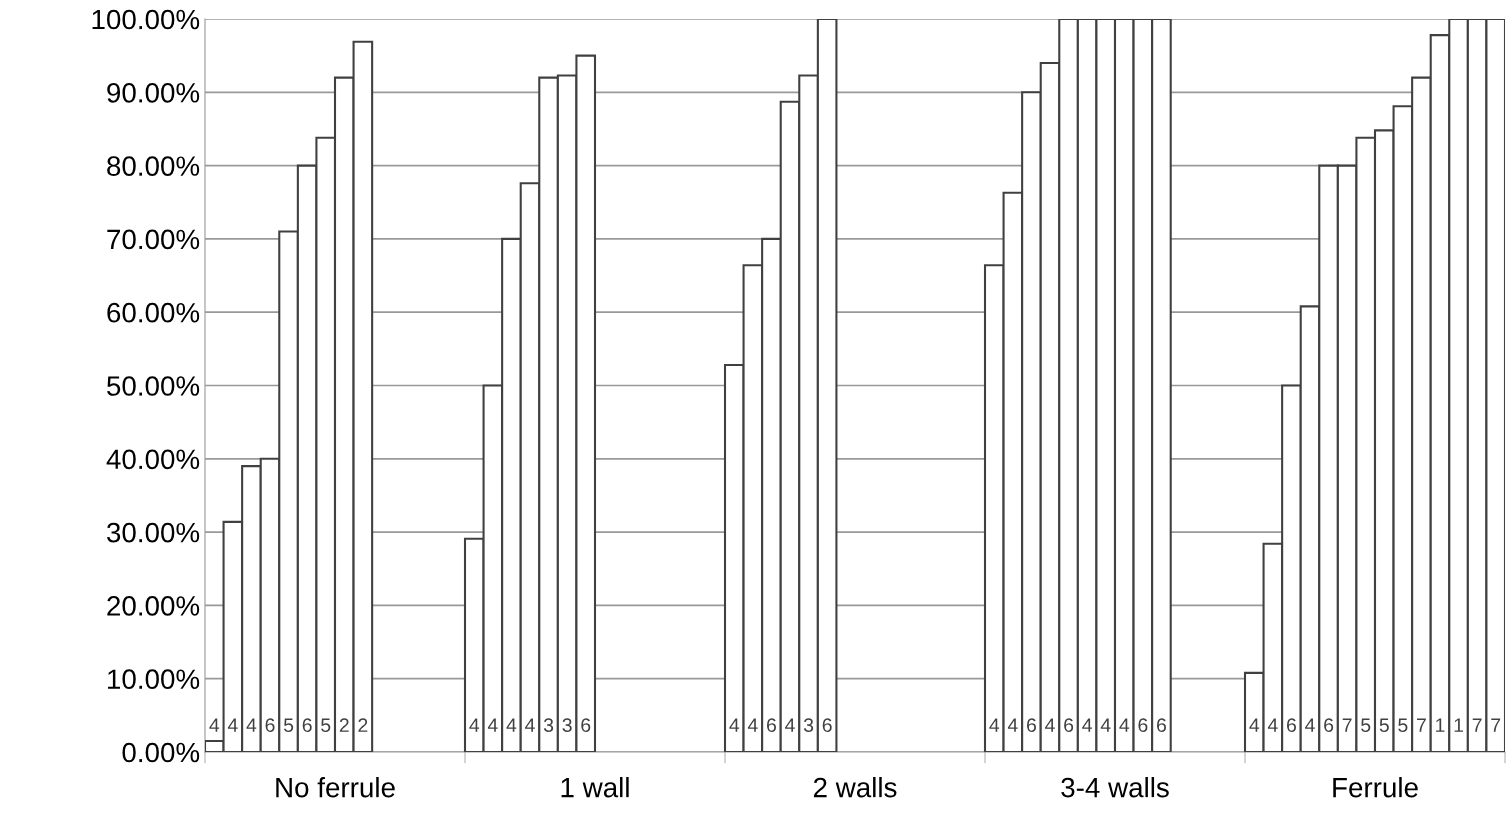 This screenshot has height=831, width=1510. What do you see at coordinates (154, 679) in the screenshot?
I see `y-tick-label: 10.00%` at bounding box center [154, 679].